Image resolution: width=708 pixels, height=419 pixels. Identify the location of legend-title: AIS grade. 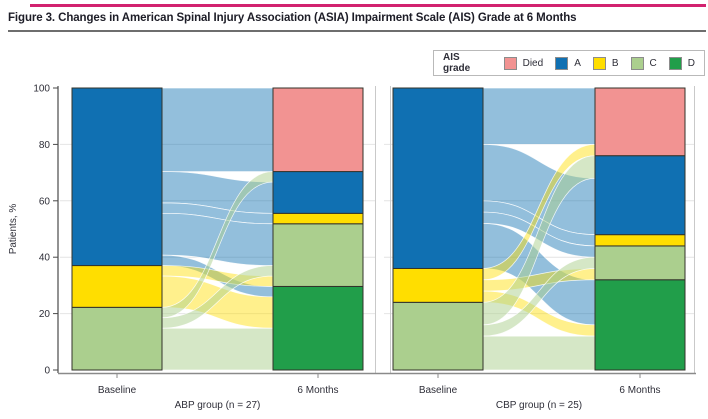
(457, 63).